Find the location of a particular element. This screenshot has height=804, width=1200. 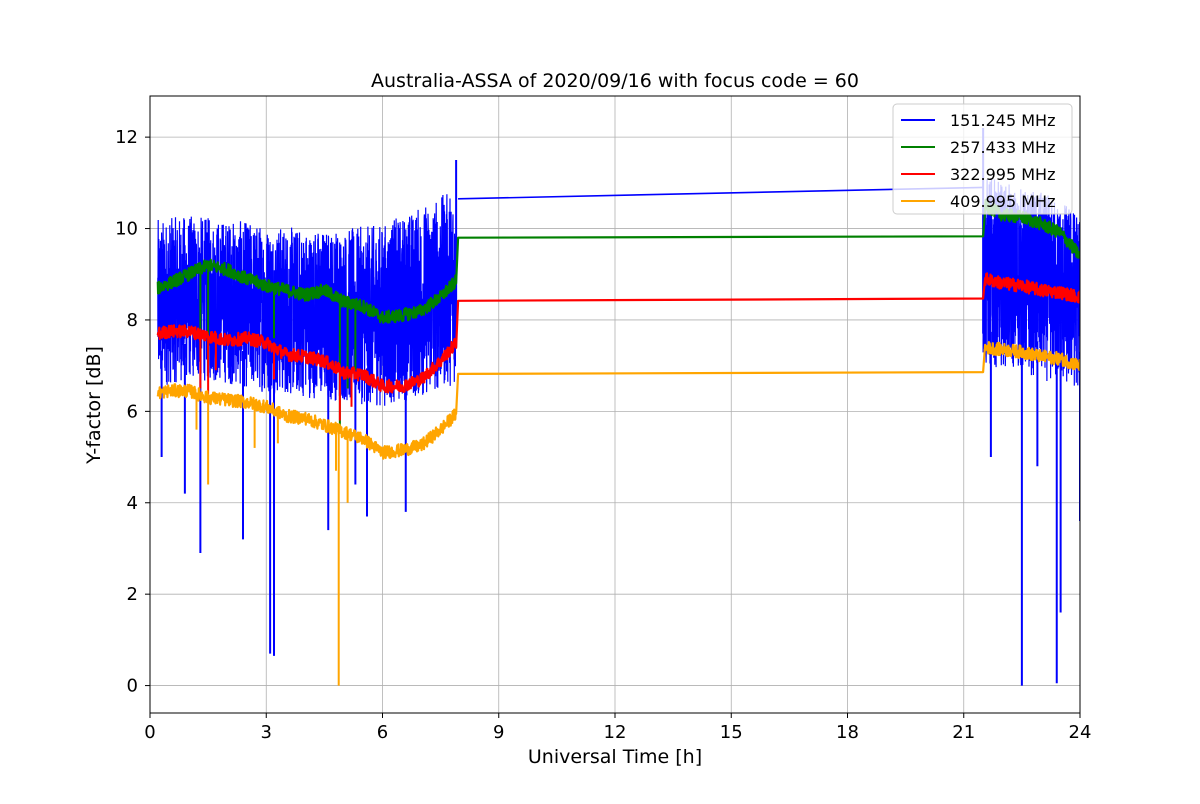

x-tick-label: 3 is located at coordinates (266, 732).